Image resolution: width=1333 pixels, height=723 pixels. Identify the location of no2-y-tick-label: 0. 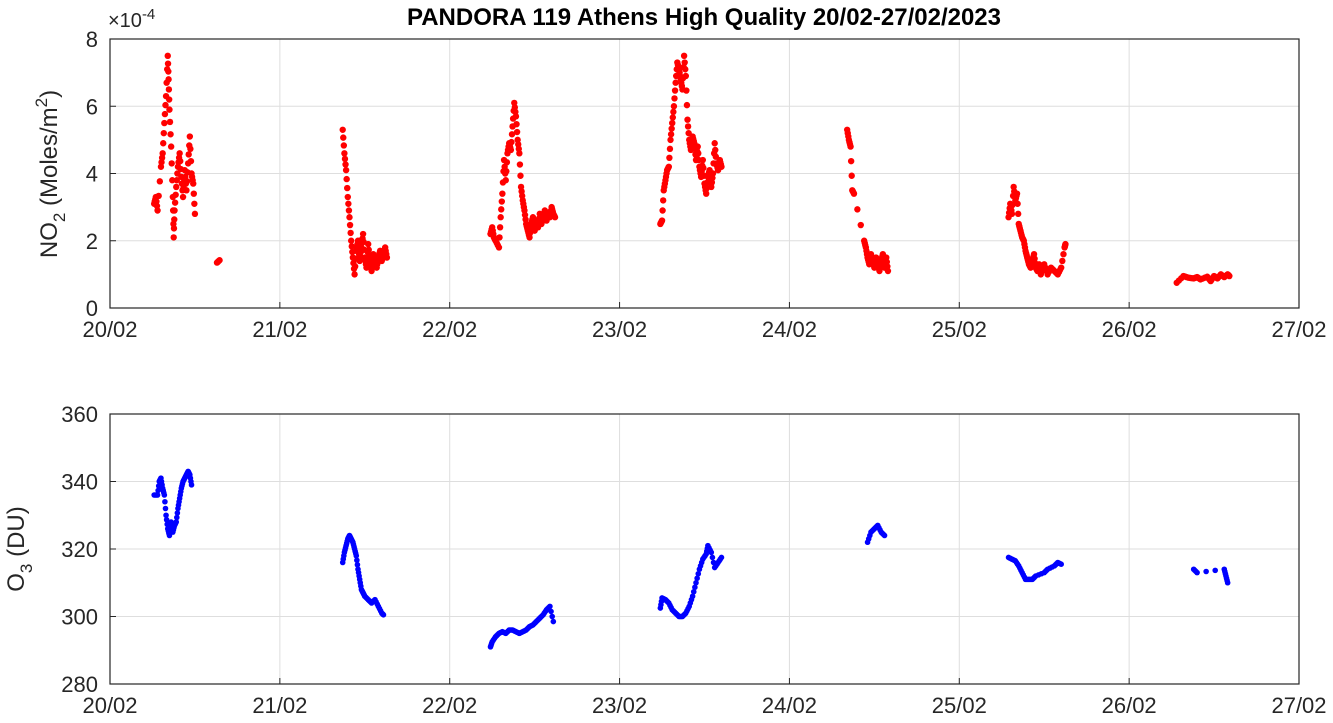
(92, 308).